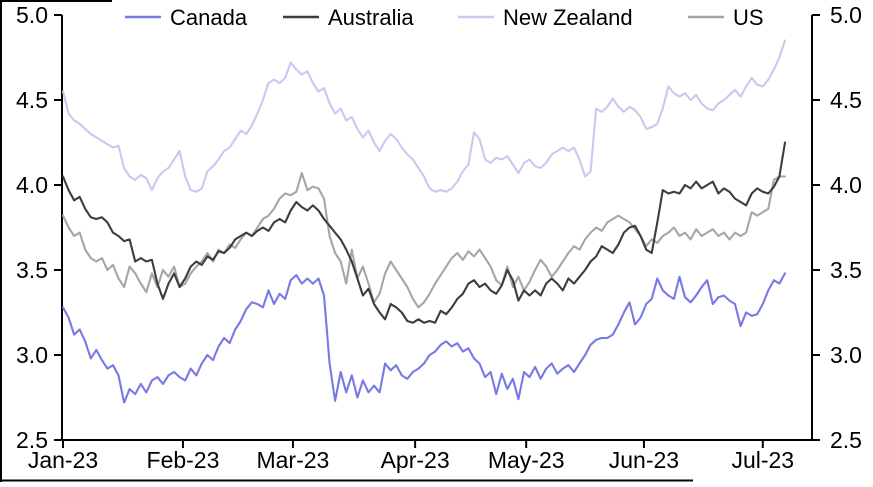  Describe the element at coordinates (846, 100) in the screenshot. I see `y-tick-label-right: 4.5` at that location.